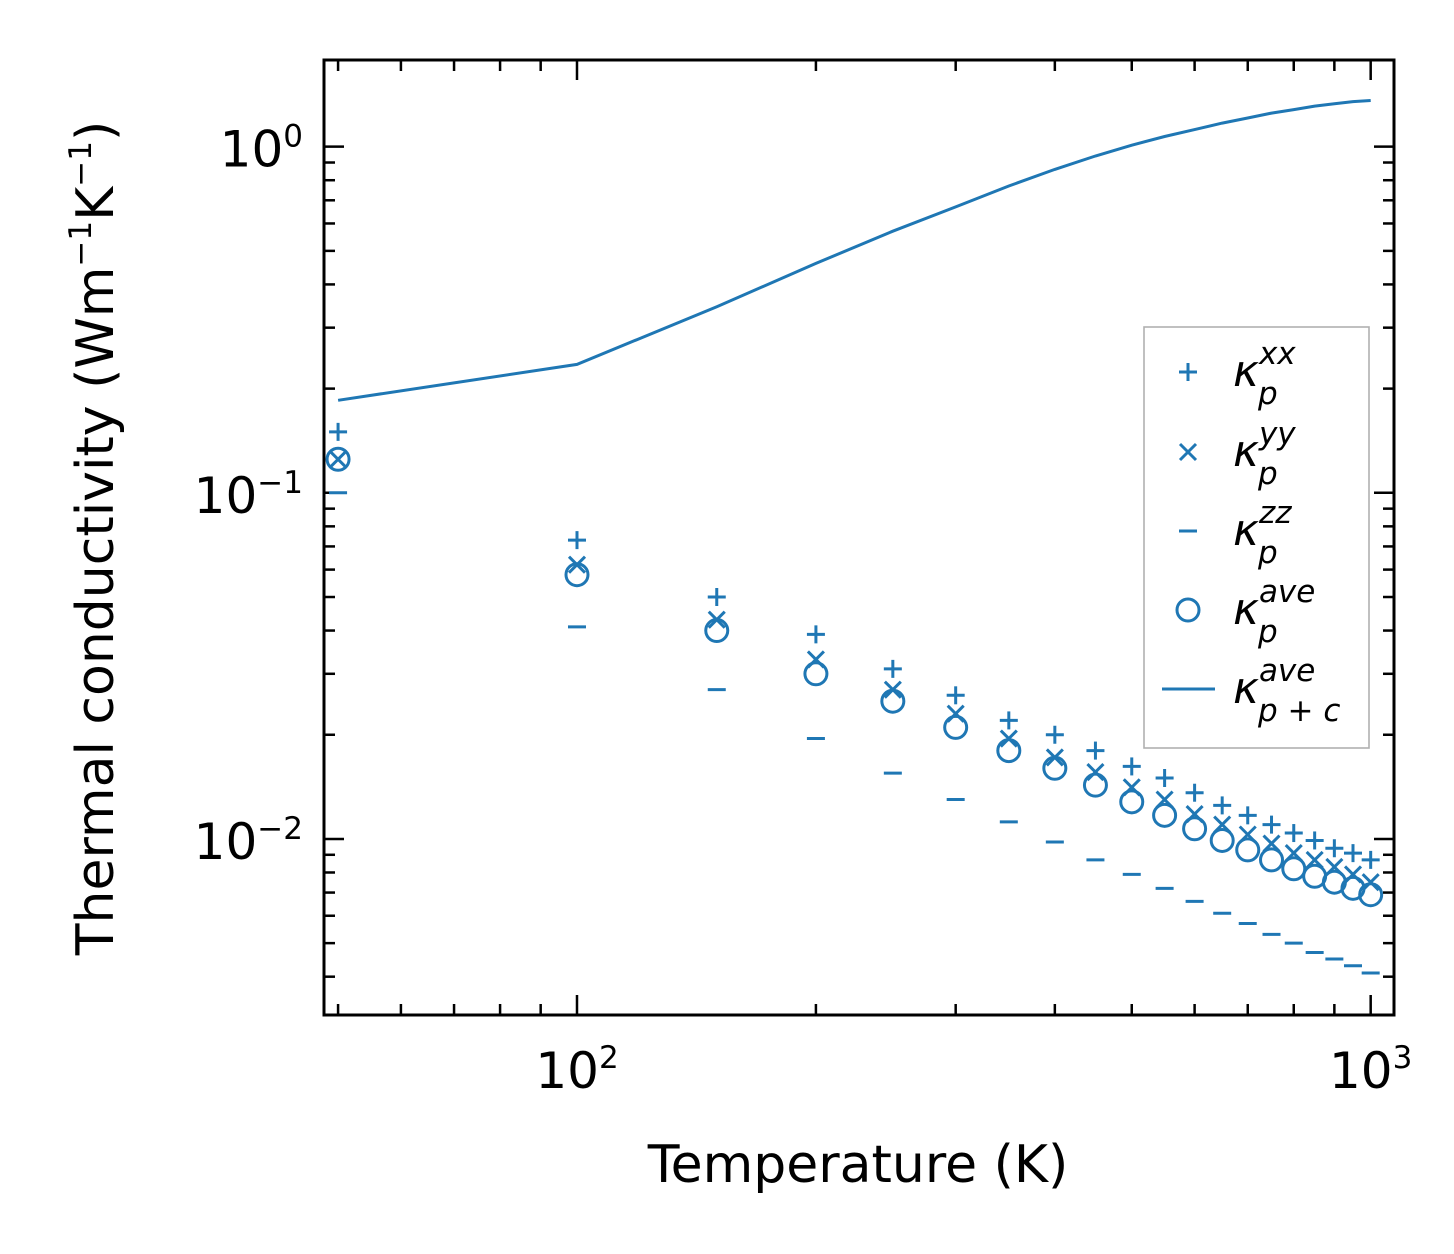 This screenshot has height=1254, width=1454. What do you see at coordinates (1286, 691) in the screenshot?
I see `legend-item-kave_pc-label: κave p + c` at bounding box center [1286, 691].